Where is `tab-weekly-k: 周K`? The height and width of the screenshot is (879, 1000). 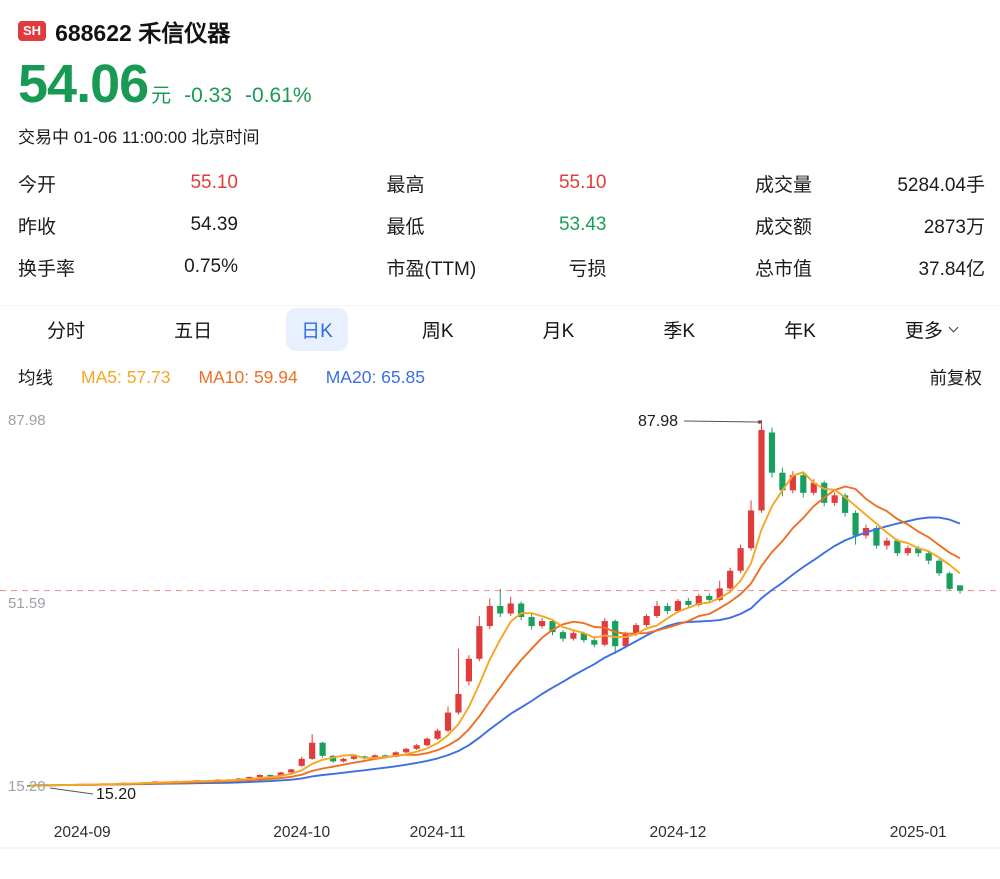
tab-weekly-k: 周K is located at coordinates (437, 331).